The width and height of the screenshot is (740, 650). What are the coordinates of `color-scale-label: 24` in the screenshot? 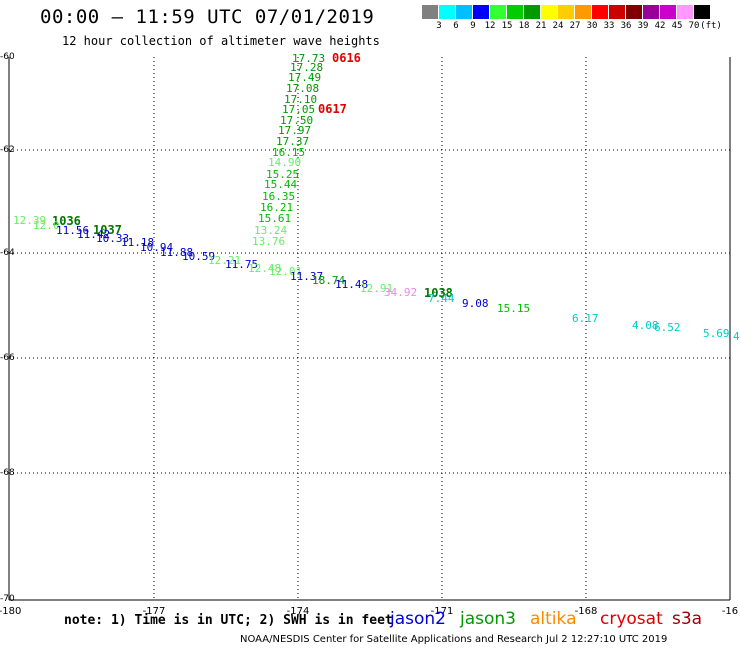 It's located at (558, 26).